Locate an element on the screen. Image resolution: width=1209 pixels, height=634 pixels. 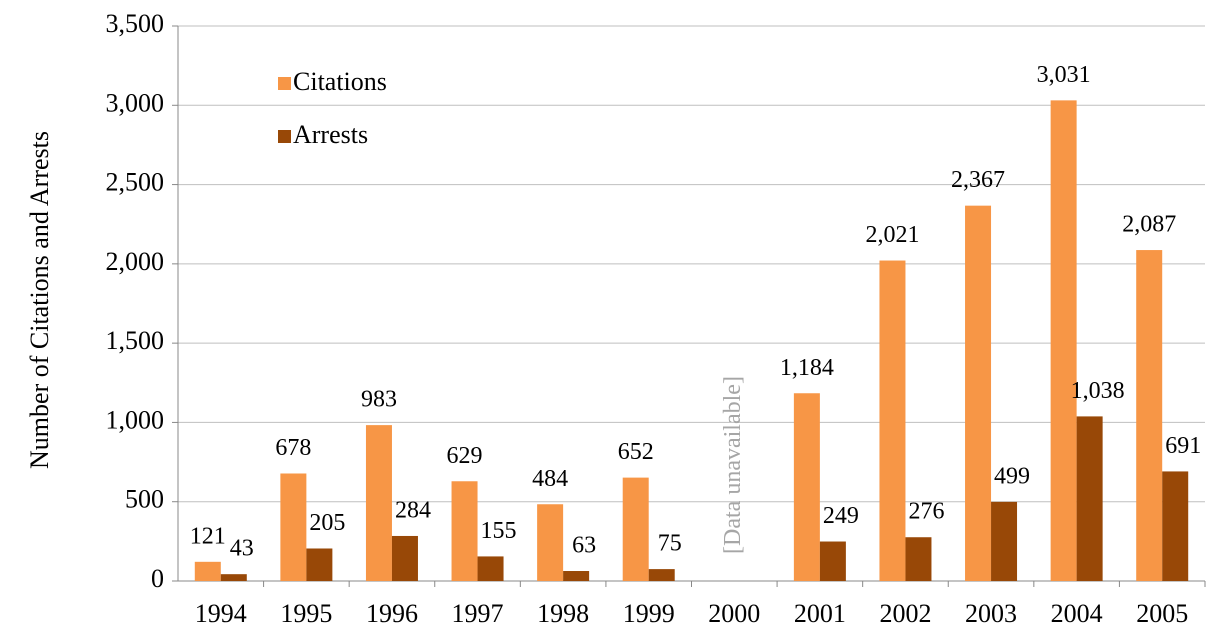
data-label: 1,038 is located at coordinates (1098, 391).